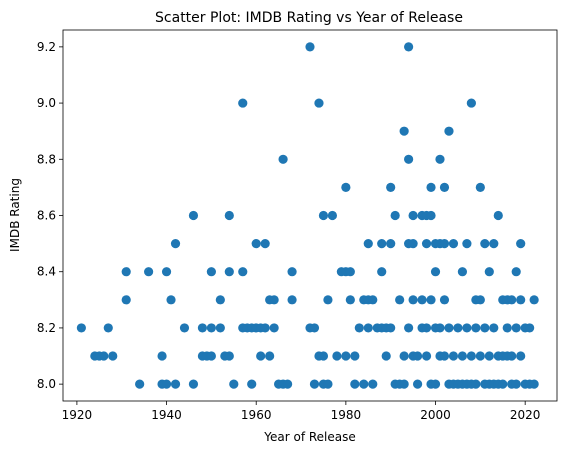 The image size is (567, 453). Describe the element at coordinates (46, 47) in the screenshot. I see `y-tick-label: 9.2` at that location.